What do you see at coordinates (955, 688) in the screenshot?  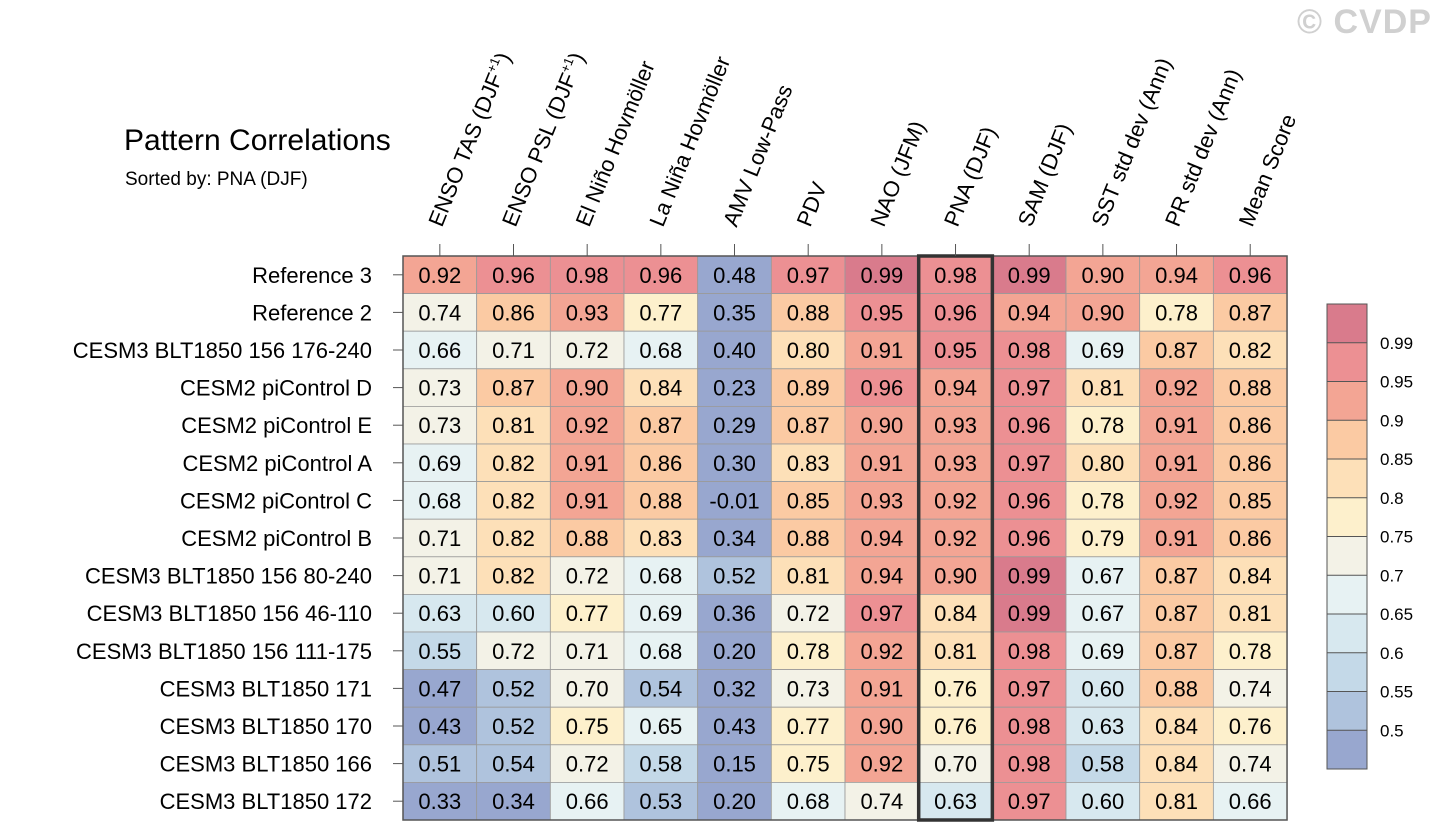 I see `cell-value-label: 0.76` at bounding box center [955, 688].